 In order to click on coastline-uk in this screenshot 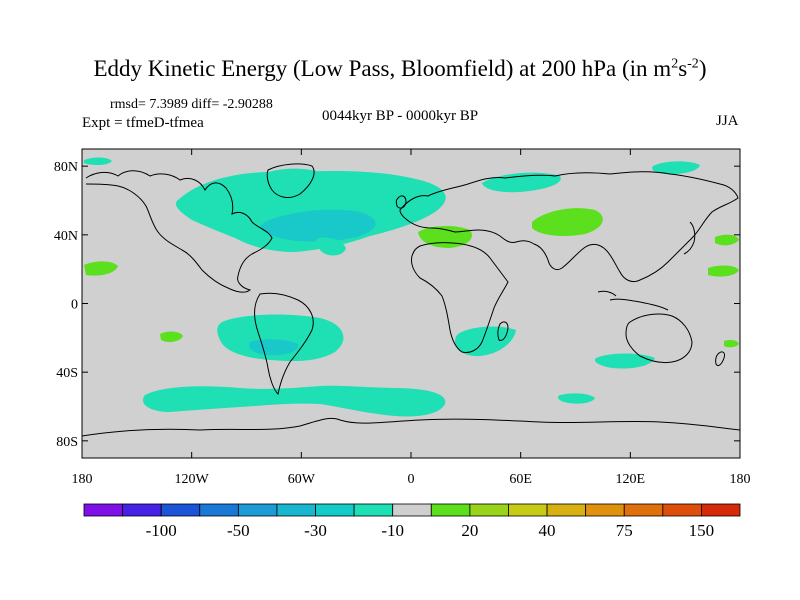, I will do `click(401, 202)`.